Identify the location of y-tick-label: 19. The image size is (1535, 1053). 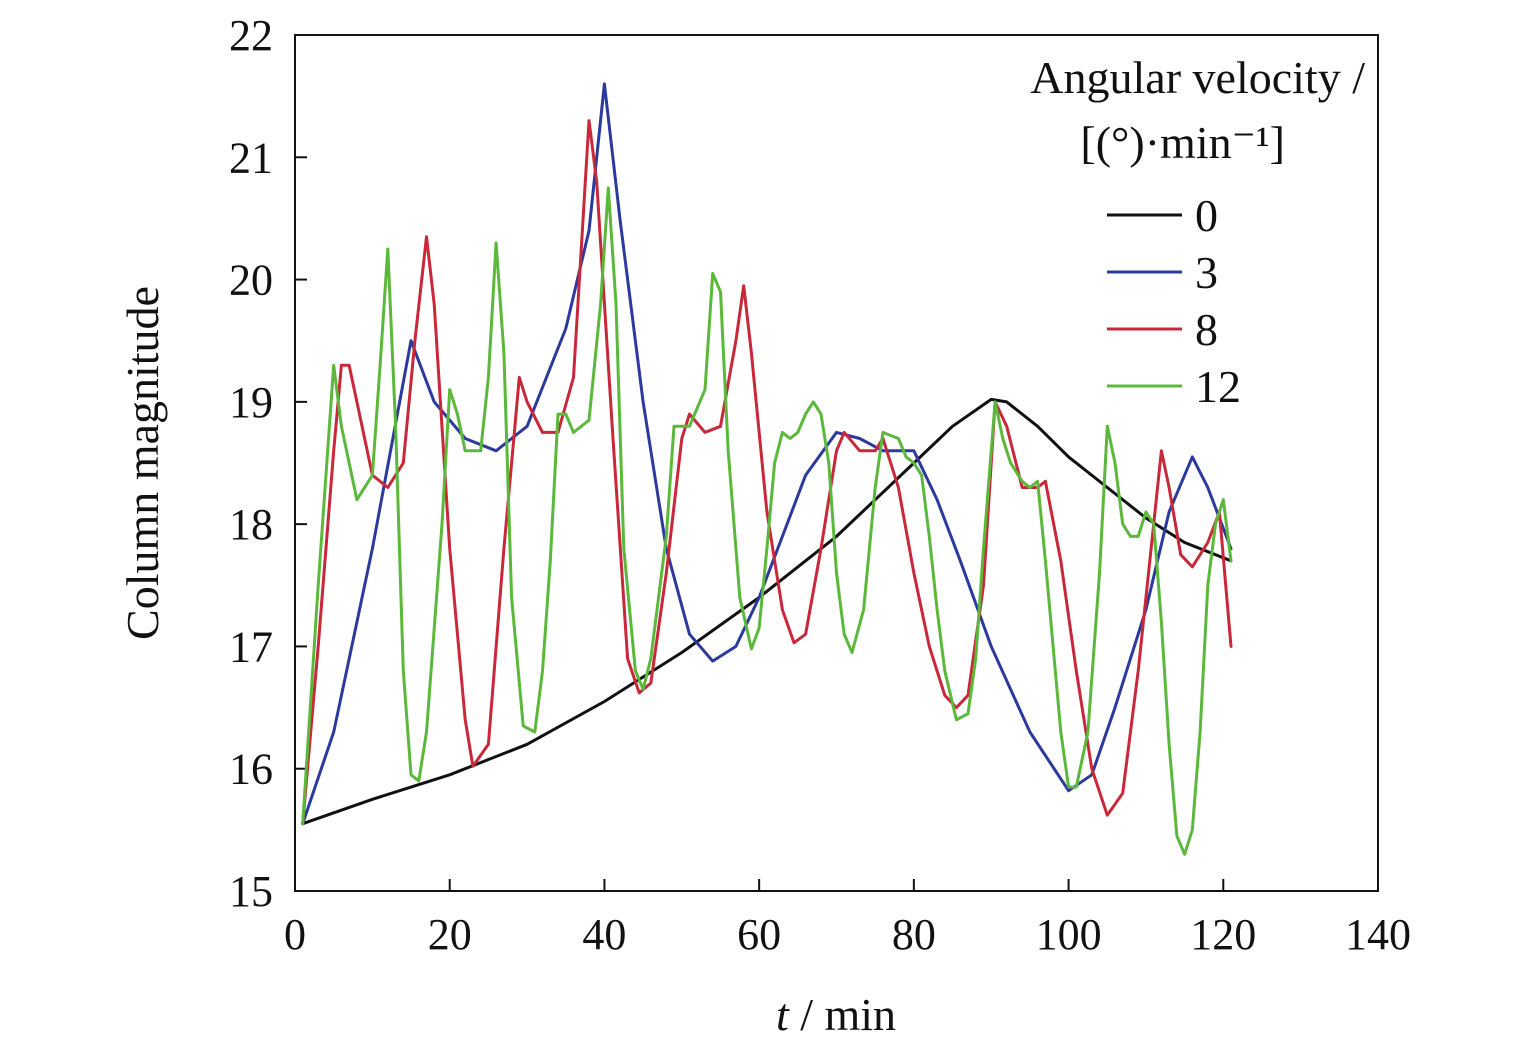
(251, 402).